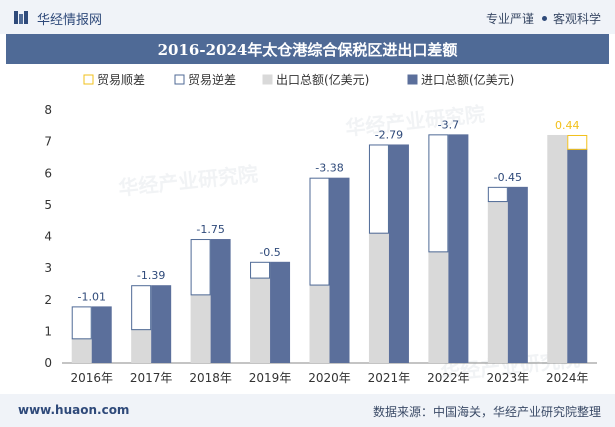  What do you see at coordinates (48, 173) in the screenshot?
I see `y-tick-label: 6` at bounding box center [48, 173].